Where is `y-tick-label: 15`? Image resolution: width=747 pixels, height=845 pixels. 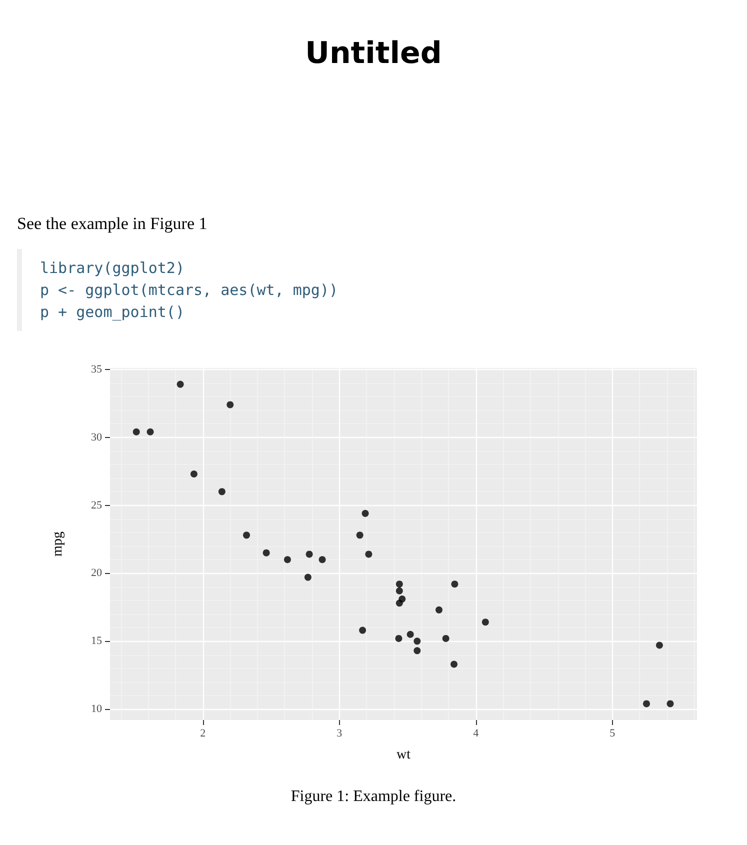
y-tick-label: 15 is located at coordinates (96, 641).